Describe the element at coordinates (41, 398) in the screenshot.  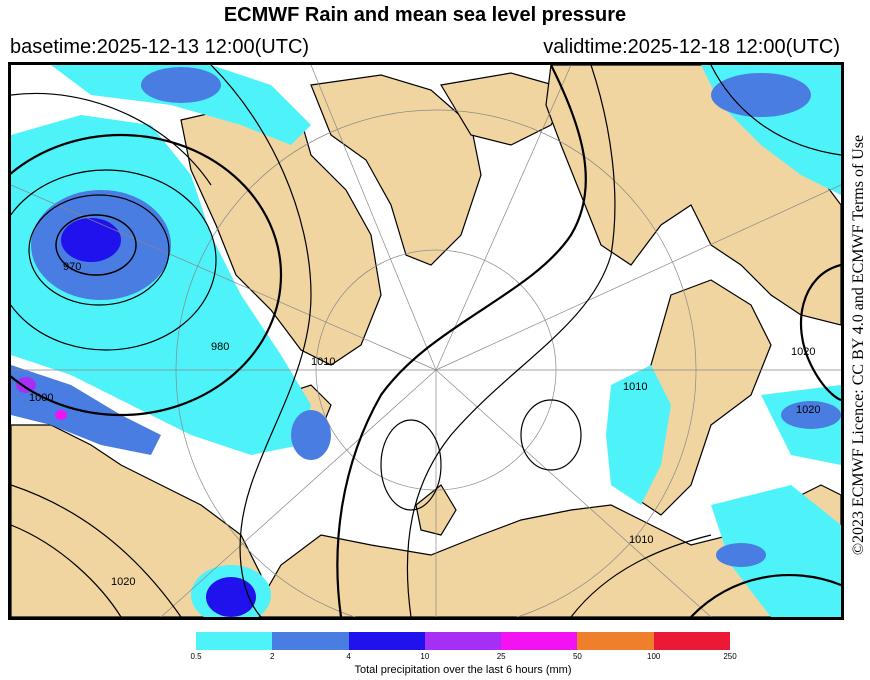
I see `contour-label: 1000` at that location.